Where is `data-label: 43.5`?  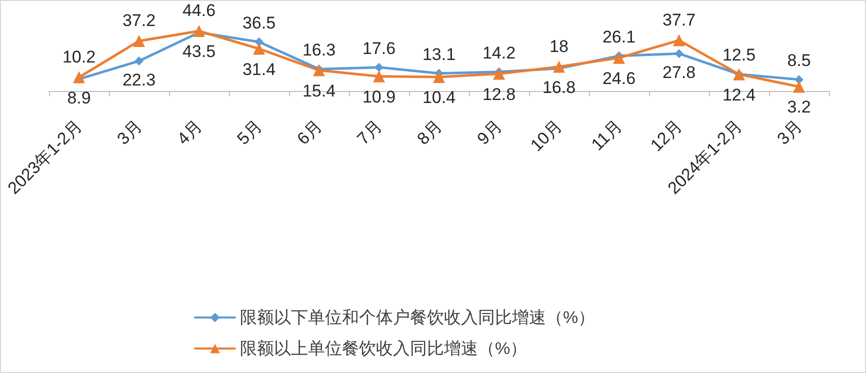 data-label: 43.5 is located at coordinates (199, 51).